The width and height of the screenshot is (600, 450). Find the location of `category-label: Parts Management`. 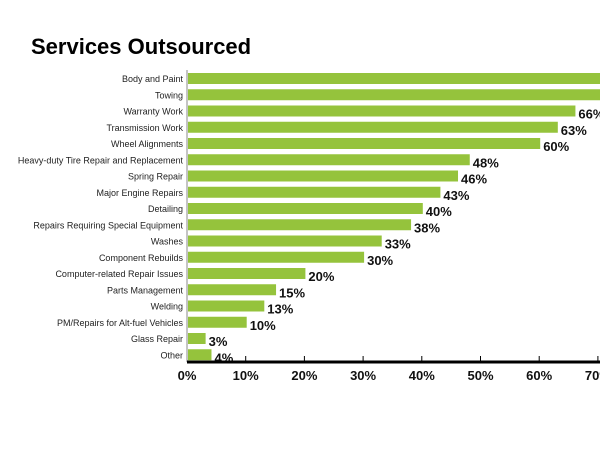

category-label: Parts Management is located at coordinates (145, 290).